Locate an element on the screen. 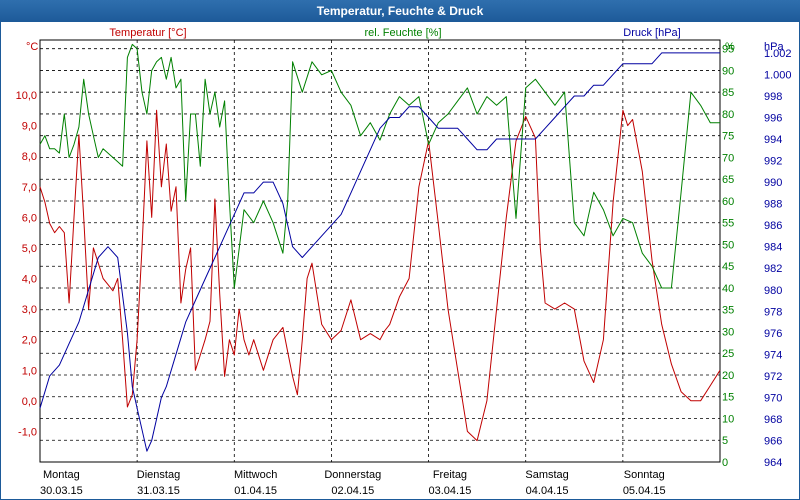 The height and width of the screenshot is (500, 800). temperature-tick-label: -1,0 is located at coordinates (27, 432).